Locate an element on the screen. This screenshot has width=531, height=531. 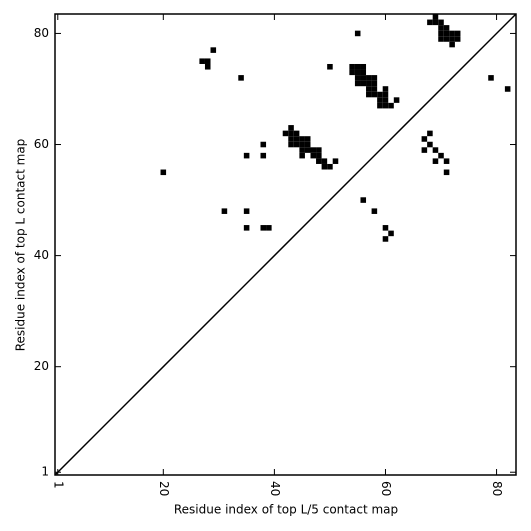
x-tick-label: 60 is located at coordinates (386, 488).